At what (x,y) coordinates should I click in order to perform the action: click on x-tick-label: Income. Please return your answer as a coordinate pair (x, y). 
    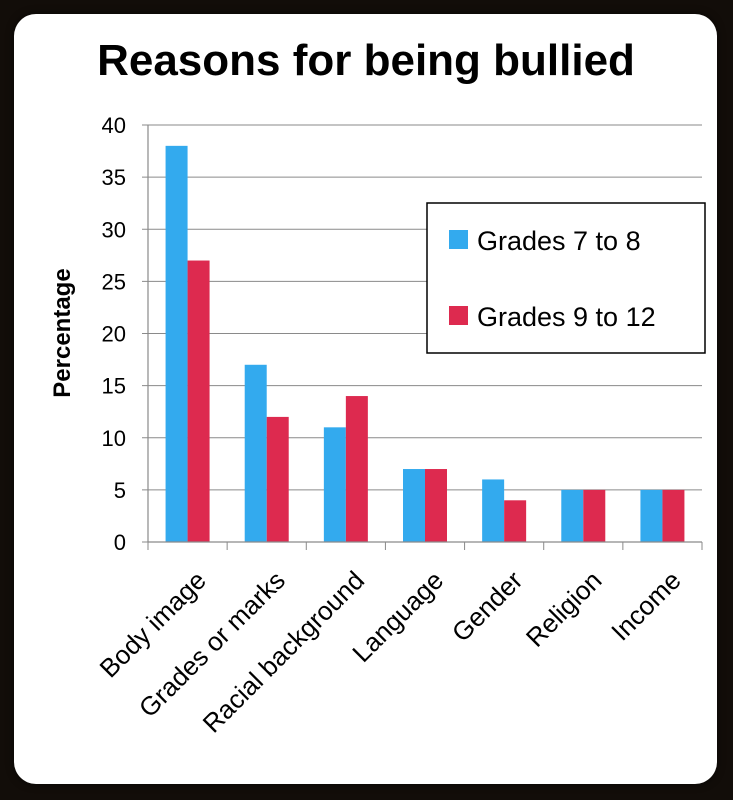
    Looking at the image, I should click on (646, 606).